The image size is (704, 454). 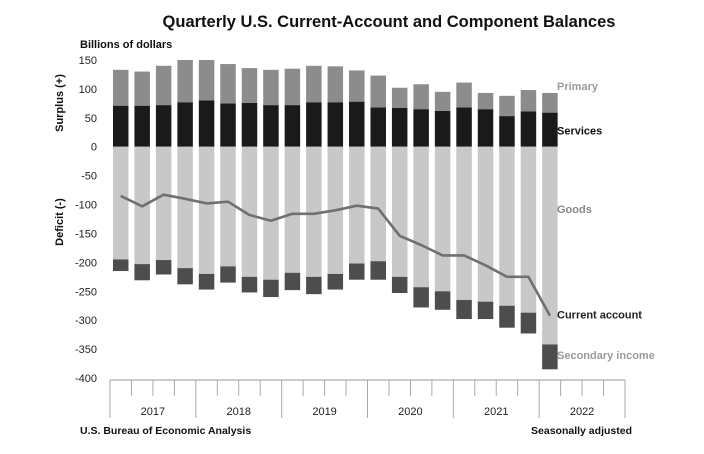 What do you see at coordinates (165, 431) in the screenshot?
I see `source-label: U.S. Bureau of Economic Analysis` at bounding box center [165, 431].